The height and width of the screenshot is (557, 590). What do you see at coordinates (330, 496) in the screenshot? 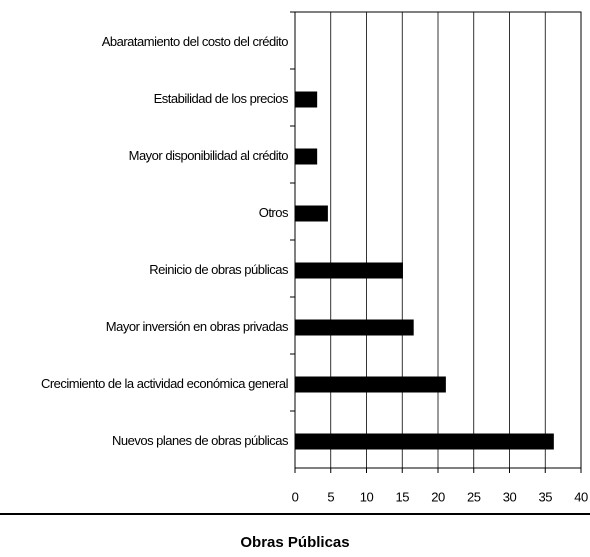
I see `x-tick-label: 5` at bounding box center [330, 496].